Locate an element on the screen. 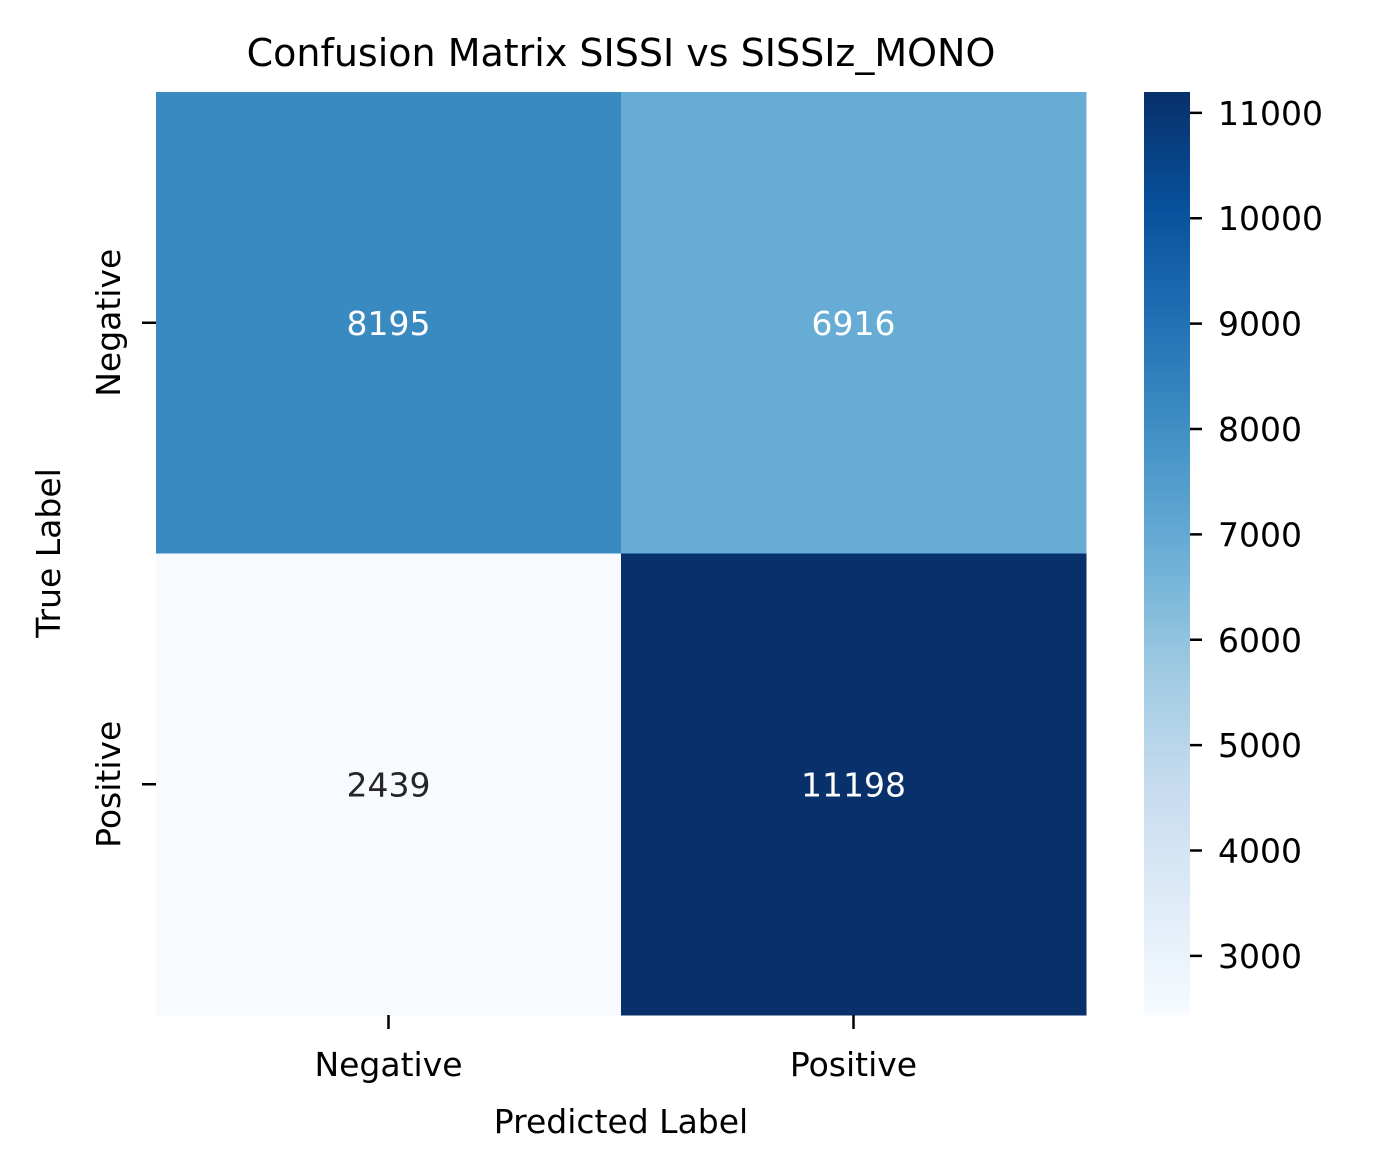 Image resolution: width=1381 pixels, height=1172 pixels. colorbar-ticks: 3000 4000 5000 6000 7000 8000 9000 10000 11000 is located at coordinates (1256, 535).